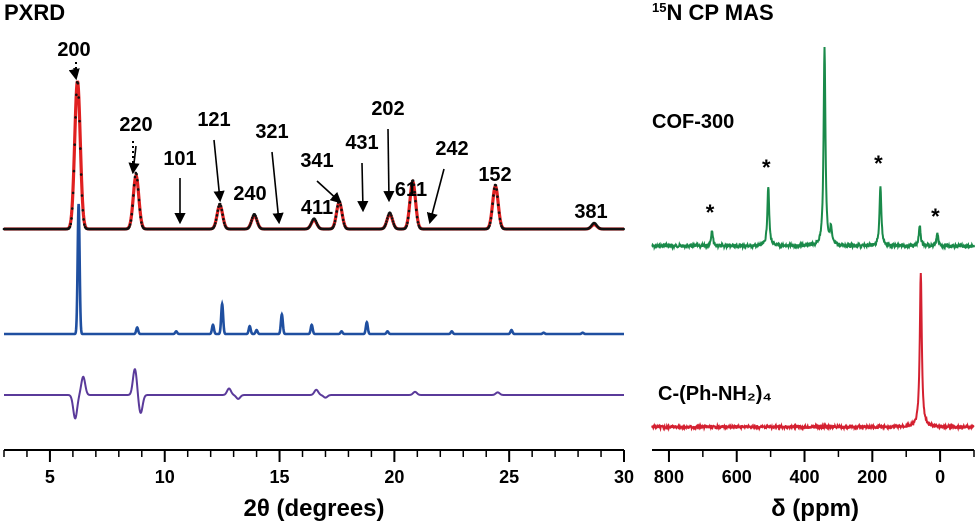 The height and width of the screenshot is (528, 977). What do you see at coordinates (624, 477) in the screenshot?
I see `pxrd-tick-label: 30` at bounding box center [624, 477].